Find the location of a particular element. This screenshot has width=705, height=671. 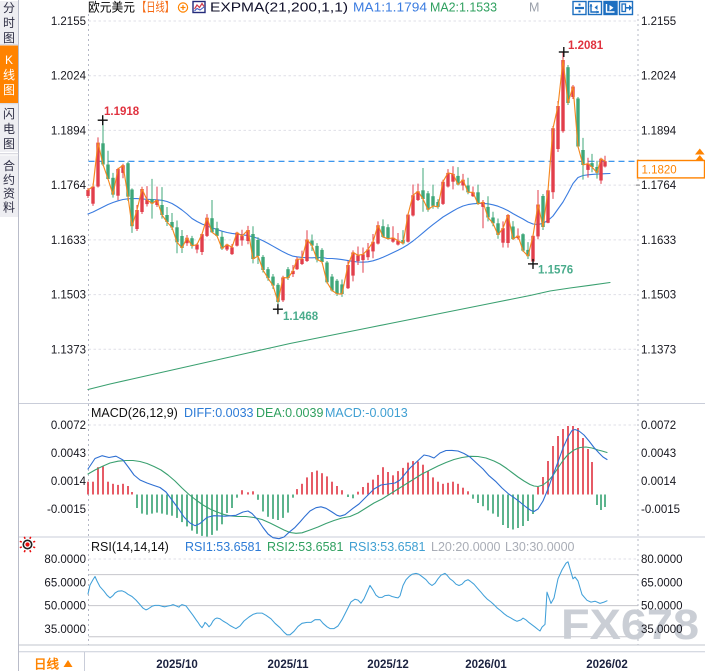

svg-text: 日线 is located at coordinates (47, 664).